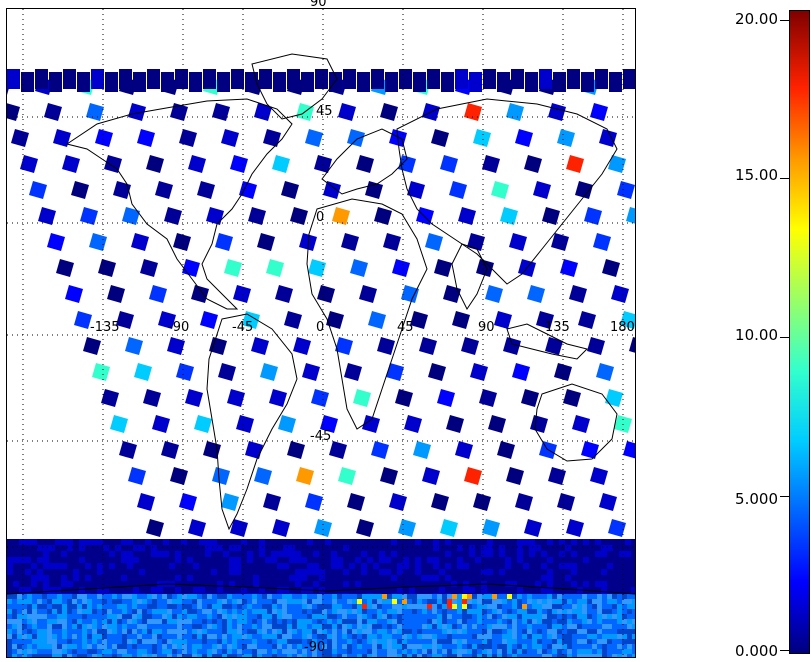  Describe the element at coordinates (756, 499) in the screenshot. I see `colorbar-label-5: 5.000` at that location.